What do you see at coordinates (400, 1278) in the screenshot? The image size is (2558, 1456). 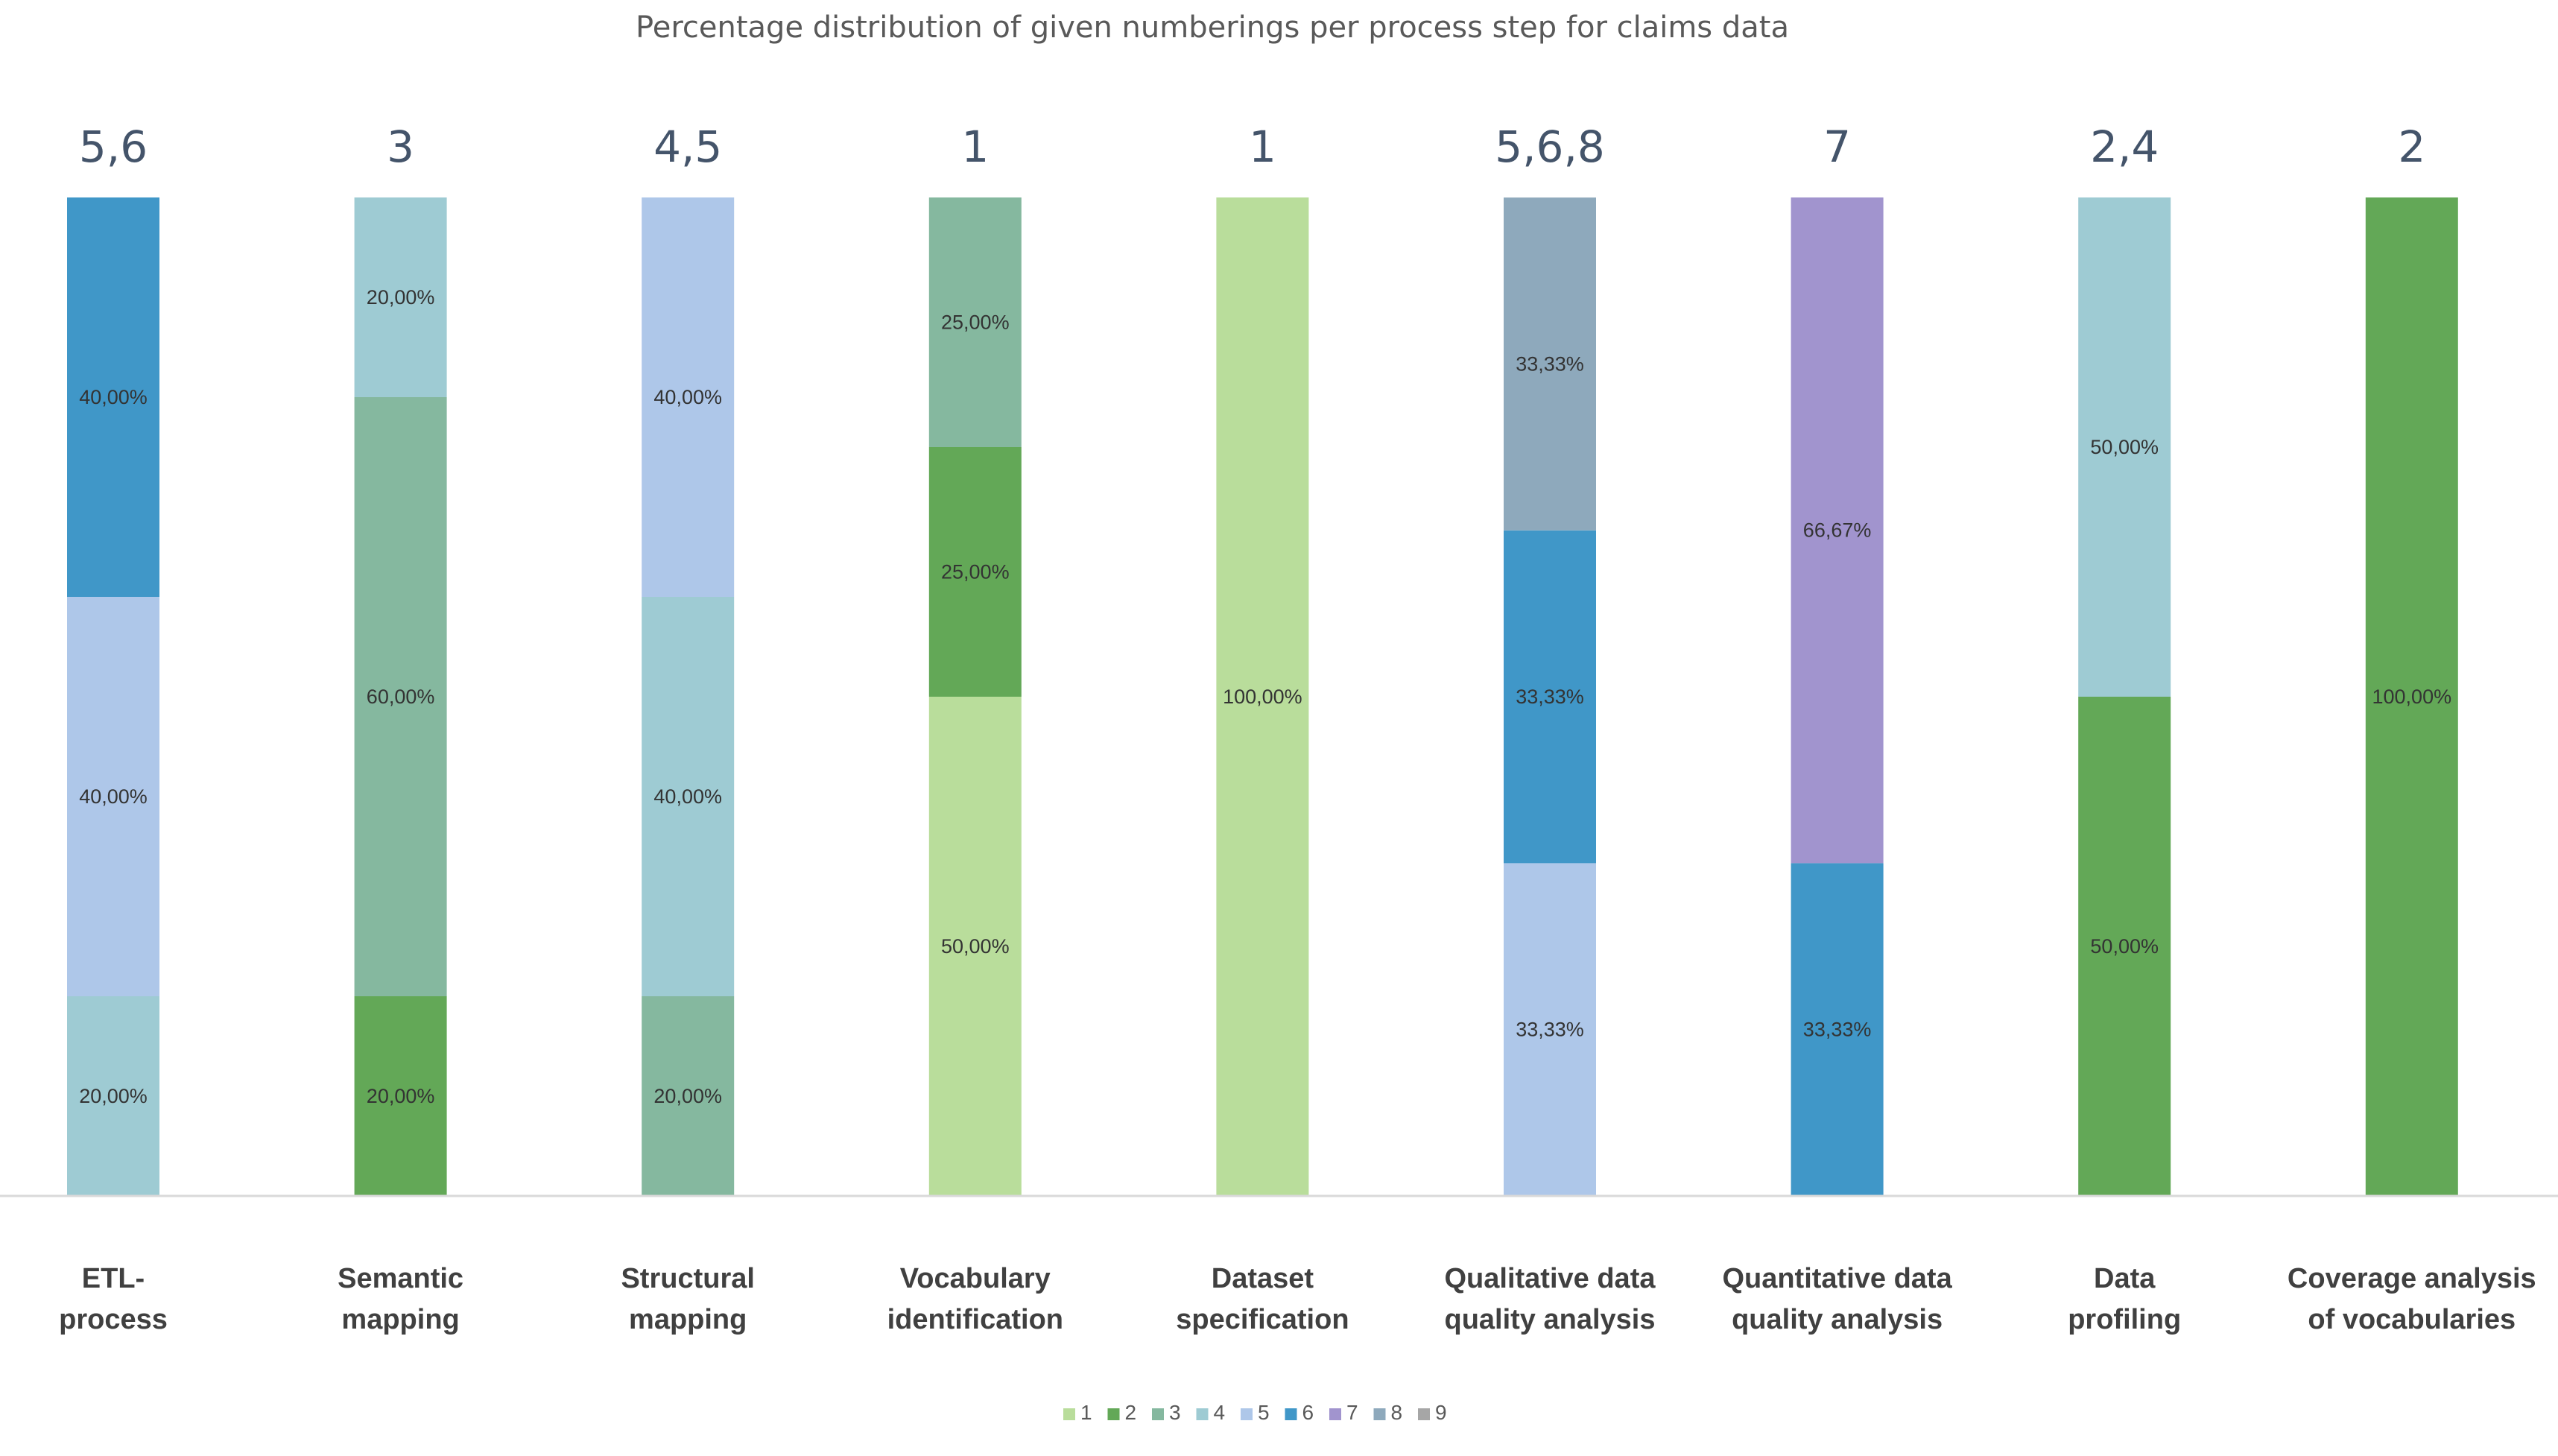 I see `category-label-cat-2-line-1: Semantic` at bounding box center [400, 1278].